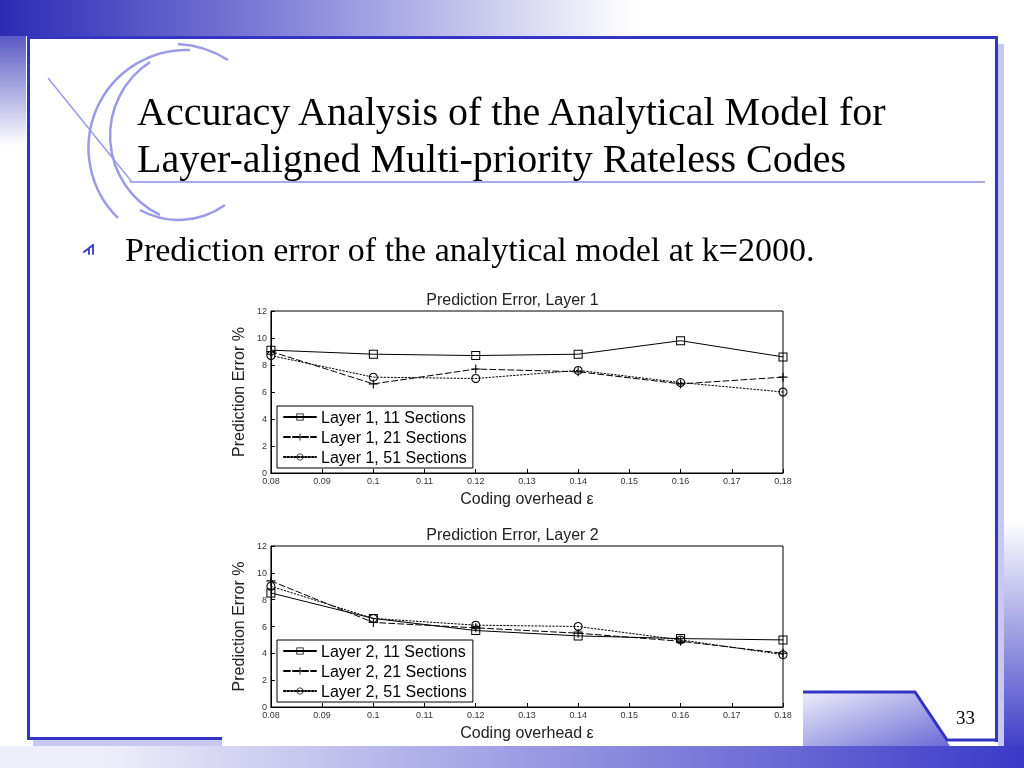 The height and width of the screenshot is (768, 1024). Describe the element at coordinates (394, 437) in the screenshot. I see `legend-label: Layer 1, 21 Sections` at that location.